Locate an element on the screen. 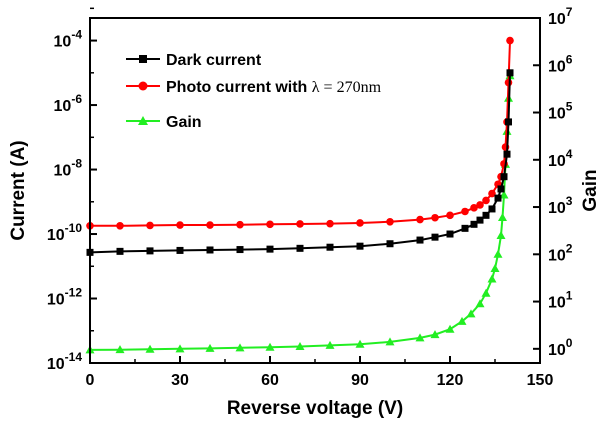 The image size is (606, 428). y-left-tick-exponent: -4 is located at coordinates (76, 35).